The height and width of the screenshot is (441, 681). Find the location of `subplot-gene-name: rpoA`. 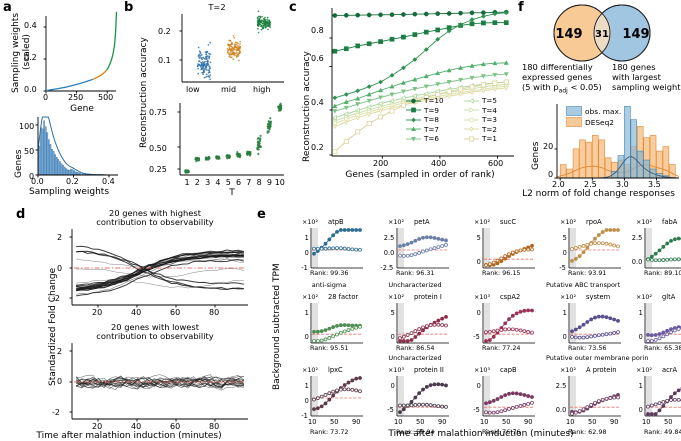

subplot-gene-name: rpoA is located at coordinates (594, 222).